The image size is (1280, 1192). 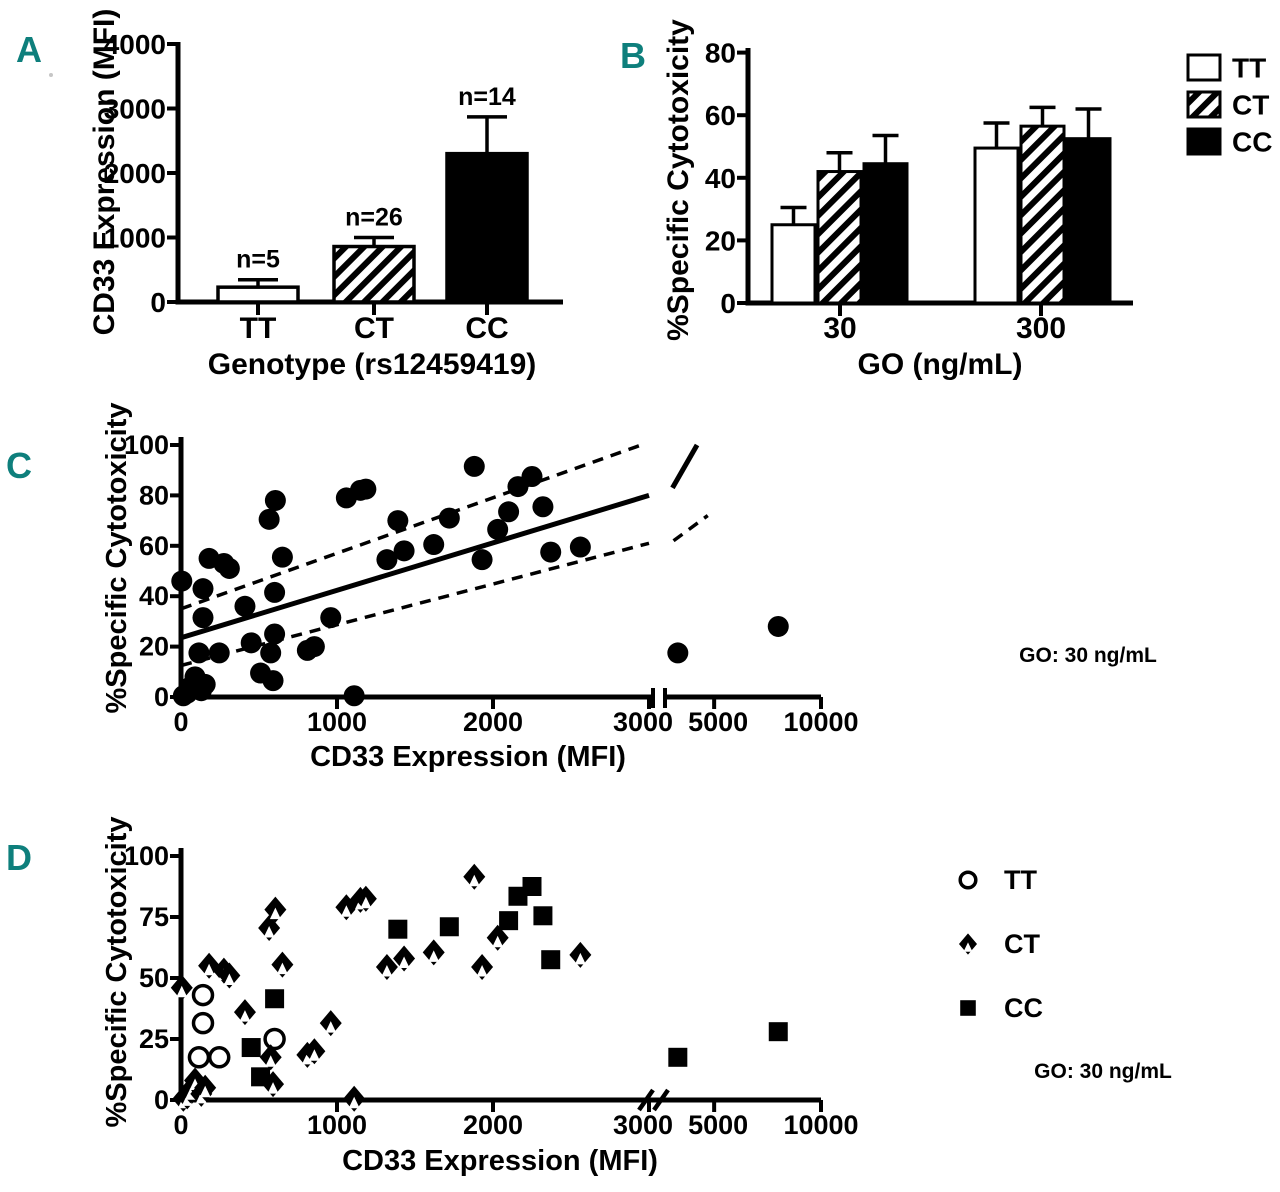 I want to click on bar-TT, so click(x=258, y=294).